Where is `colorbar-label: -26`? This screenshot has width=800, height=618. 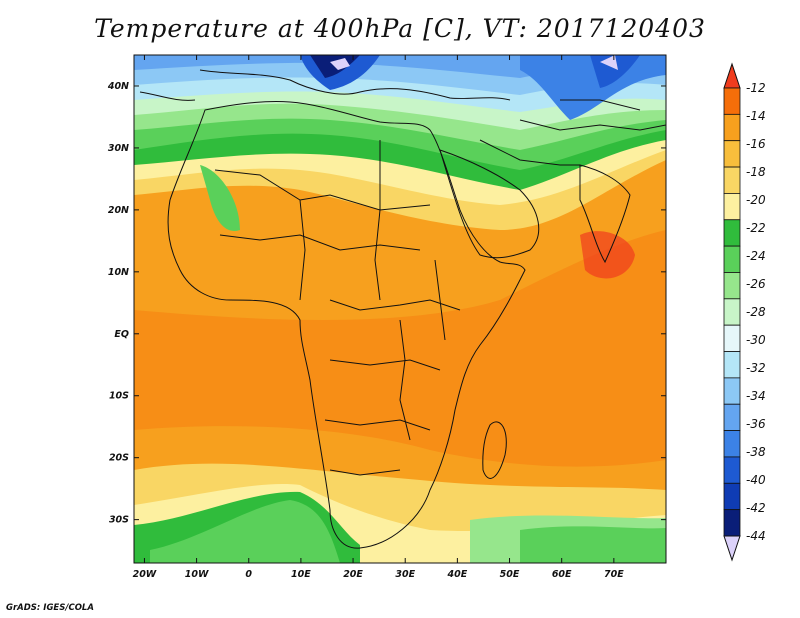 colorbar-label: -26 is located at coordinates (756, 284).